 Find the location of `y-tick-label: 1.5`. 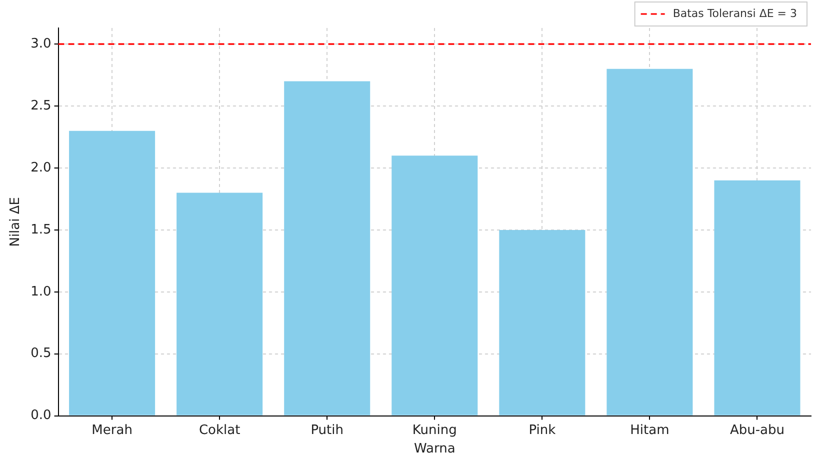

y-tick-label: 1.5 is located at coordinates (41, 230).